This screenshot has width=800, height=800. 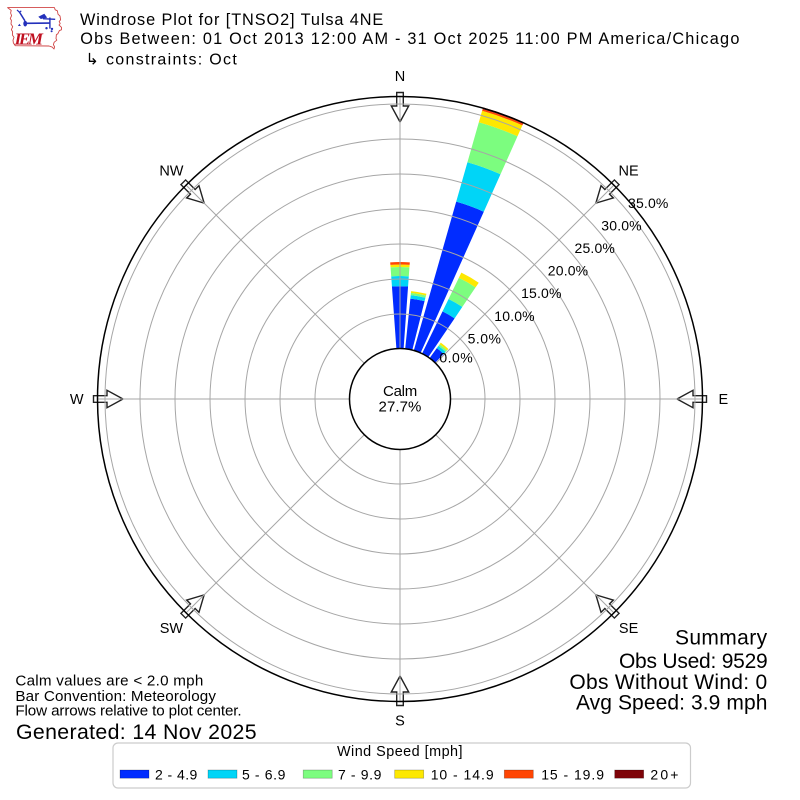 What do you see at coordinates (400, 77) in the screenshot?
I see `svg-text: N` at bounding box center [400, 77].